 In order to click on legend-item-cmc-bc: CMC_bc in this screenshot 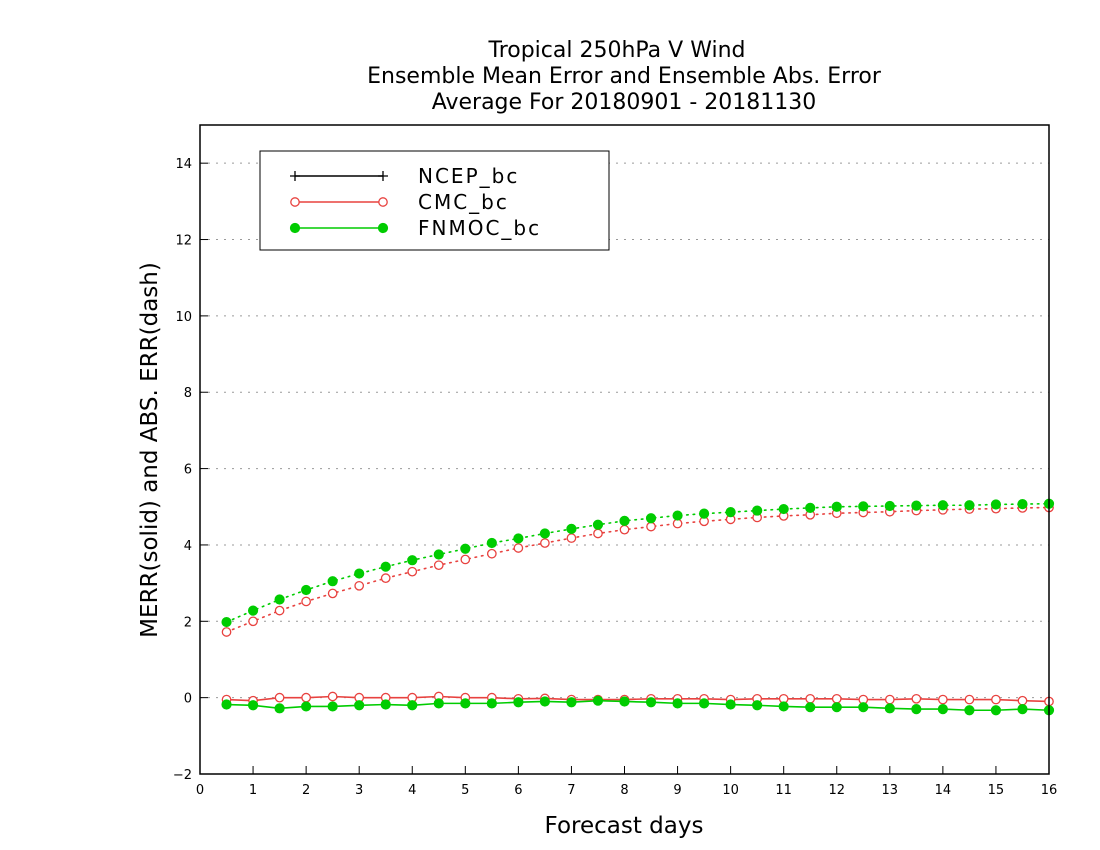, I will do `click(399, 202)`.